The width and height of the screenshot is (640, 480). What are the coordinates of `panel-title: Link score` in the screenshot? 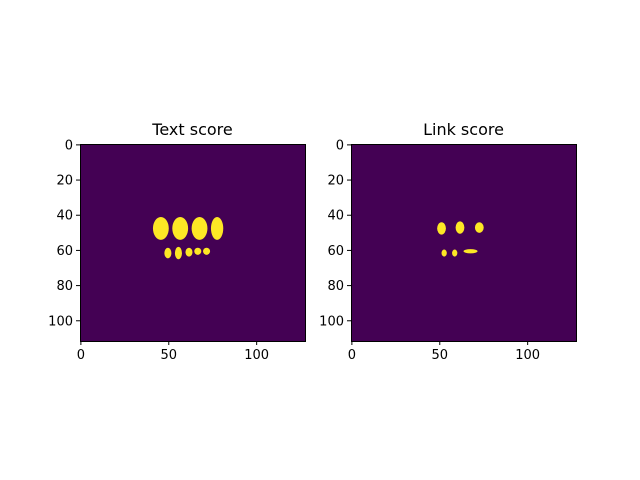 It's located at (463, 129).